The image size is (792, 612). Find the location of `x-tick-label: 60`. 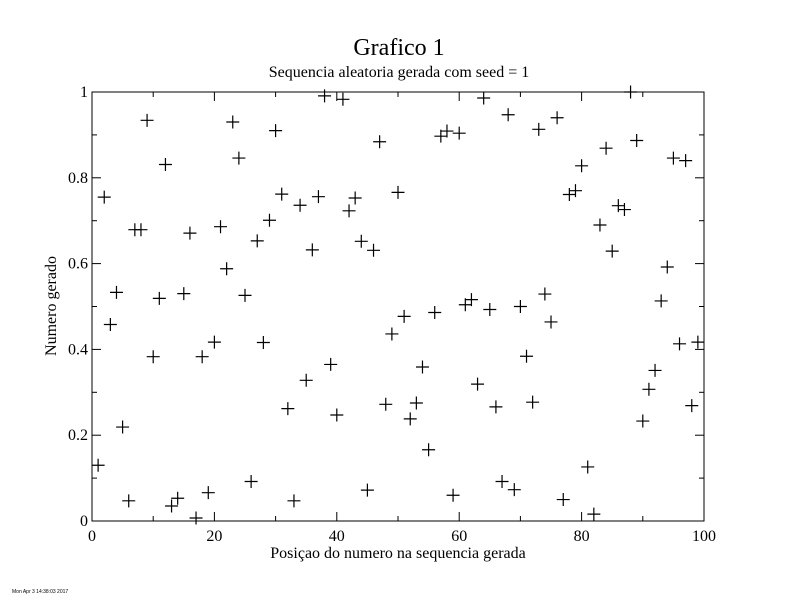

x-tick-label: 60 is located at coordinates (459, 536).